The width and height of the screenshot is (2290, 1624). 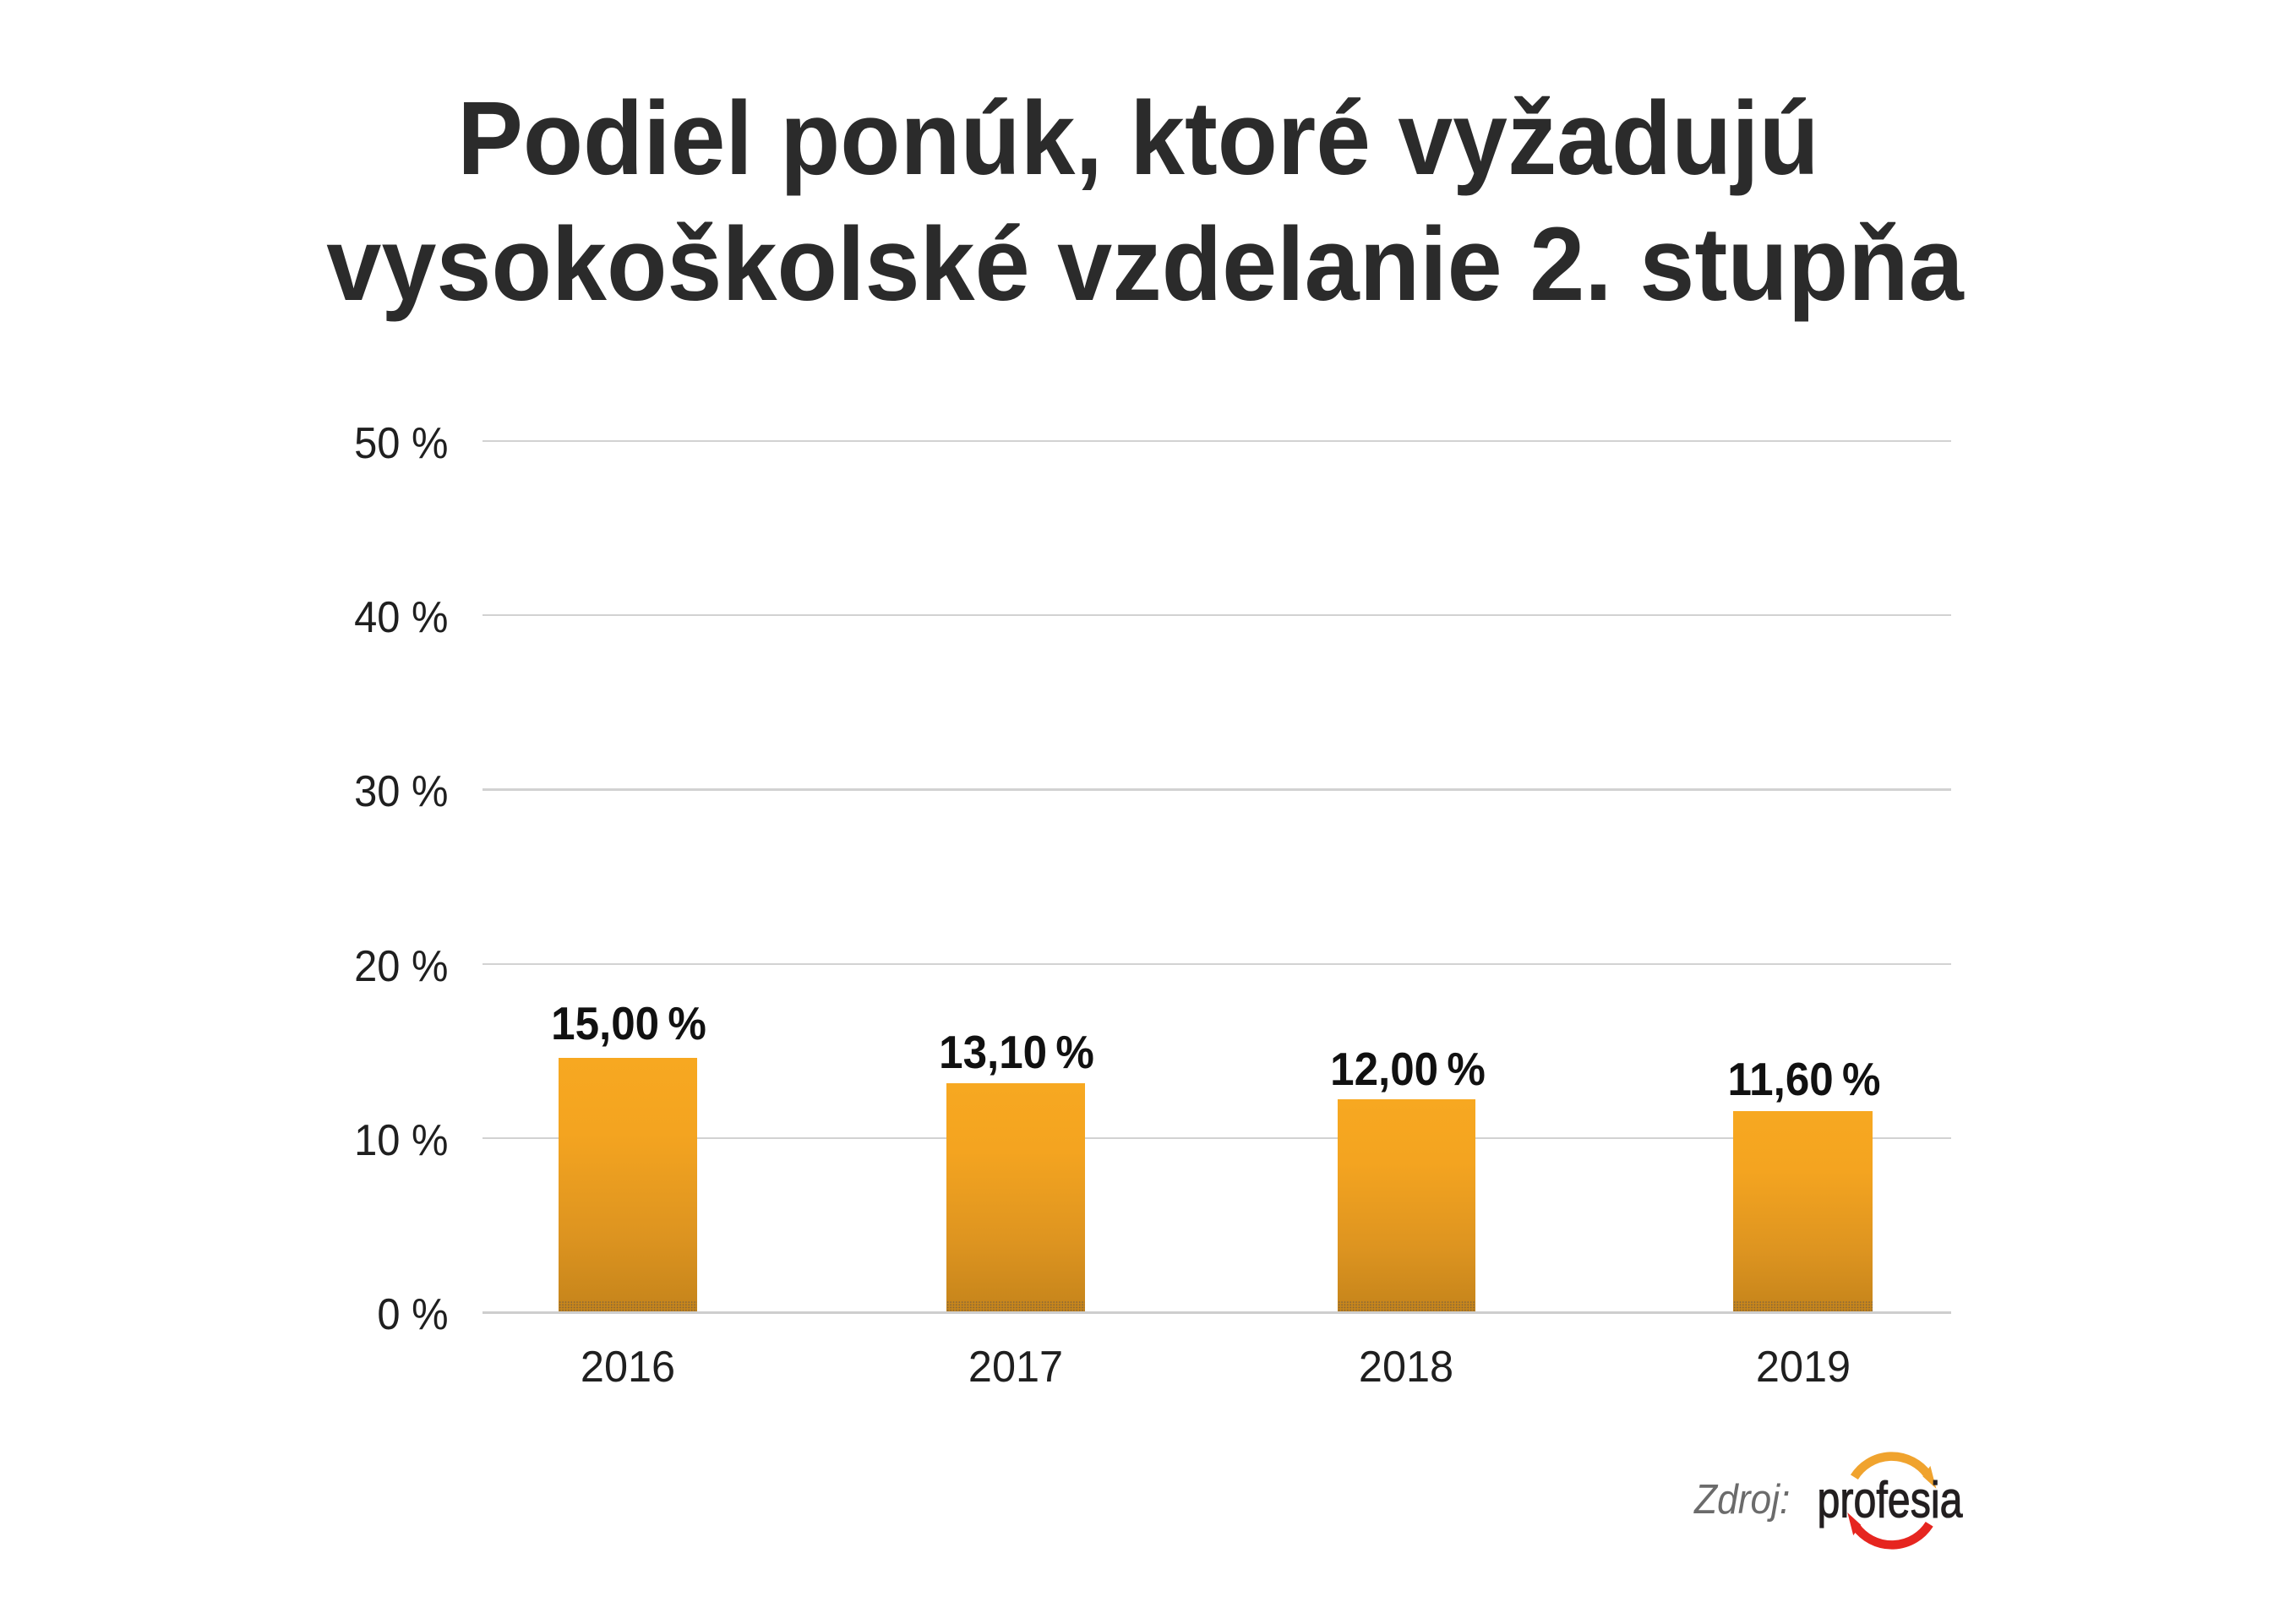 What do you see at coordinates (1890, 1500) in the screenshot?
I see `svg-text: profesia` at bounding box center [1890, 1500].